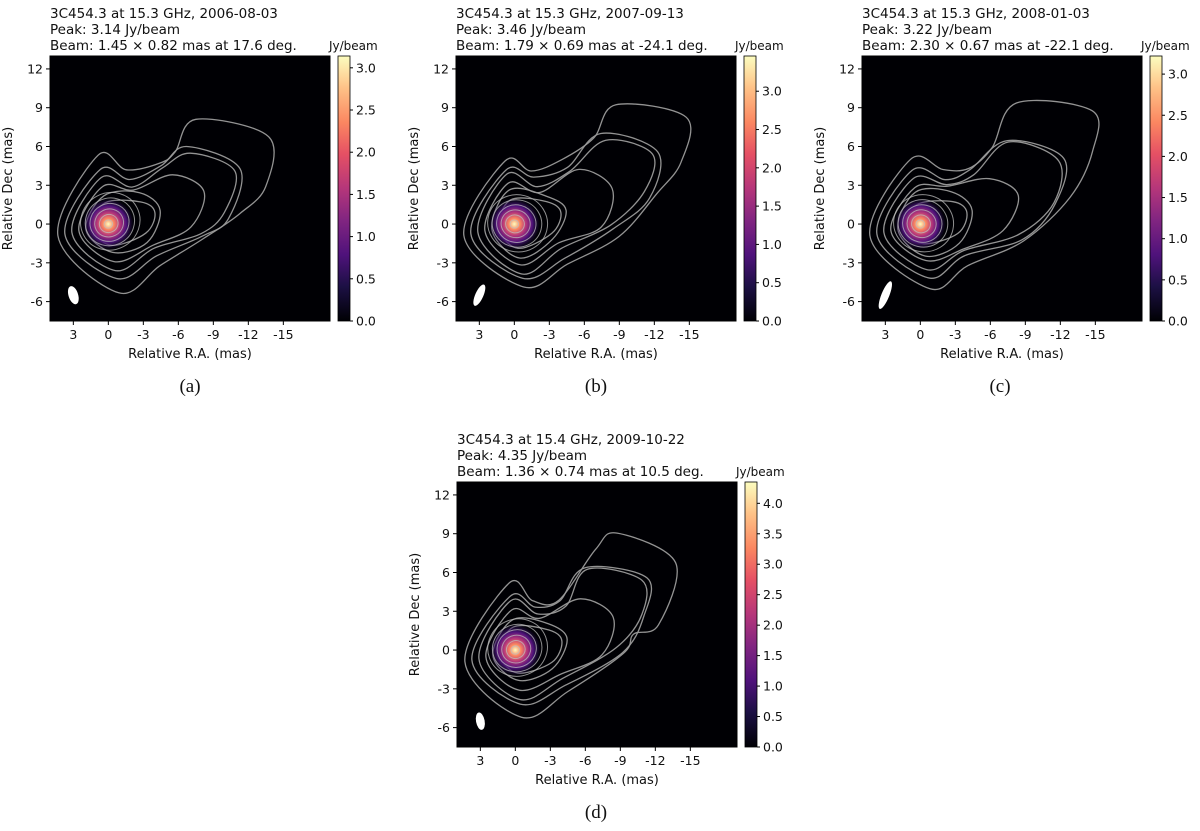 The image size is (1200, 831). I want to click on plot-title-line: 3C454.3 at 15.3 GHz, 2006-08-03, so click(164, 14).